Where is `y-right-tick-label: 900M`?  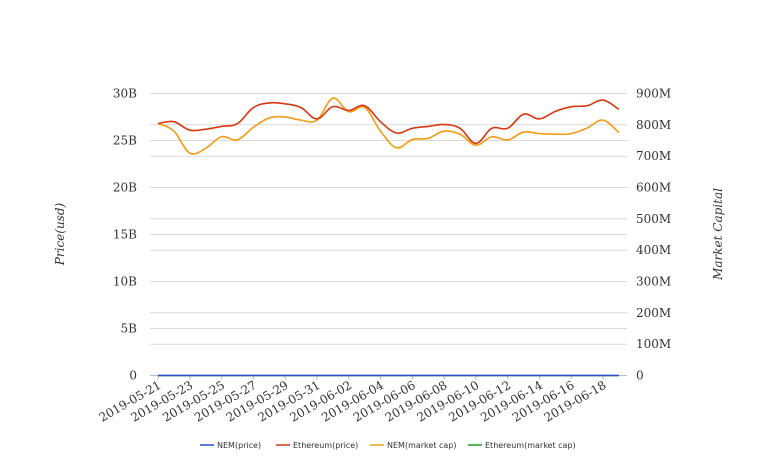
y-right-tick-label: 900M is located at coordinates (653, 94).